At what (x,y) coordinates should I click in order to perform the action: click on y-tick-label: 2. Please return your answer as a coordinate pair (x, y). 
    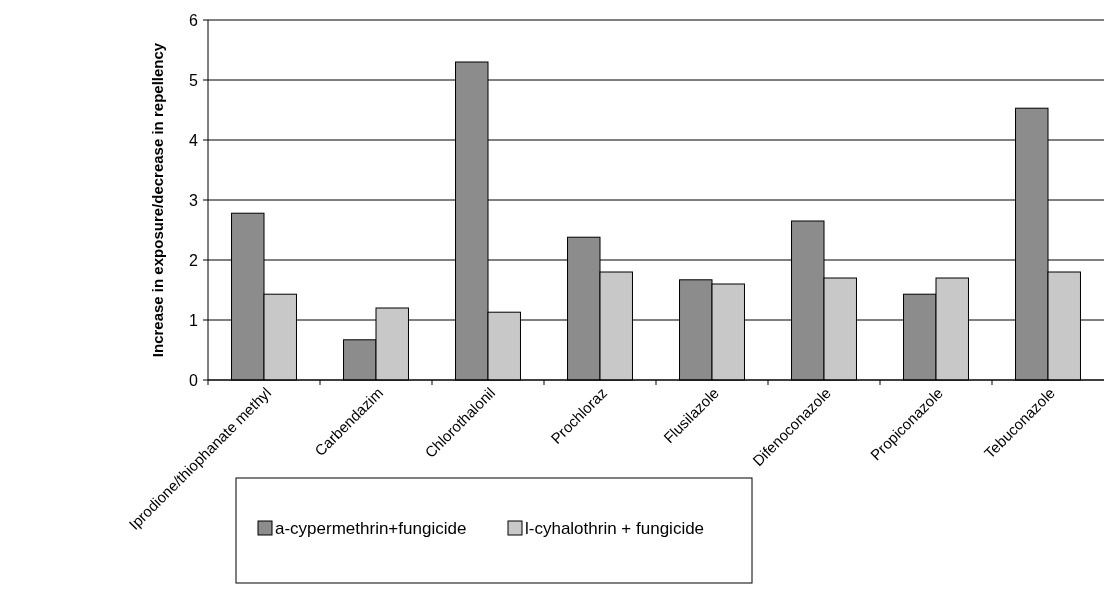
    Looking at the image, I should click on (194, 260).